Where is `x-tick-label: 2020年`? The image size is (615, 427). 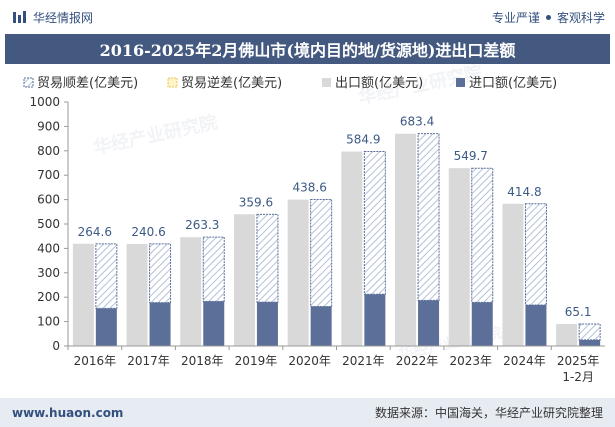
x-tick-label: 2020年 is located at coordinates (309, 361).